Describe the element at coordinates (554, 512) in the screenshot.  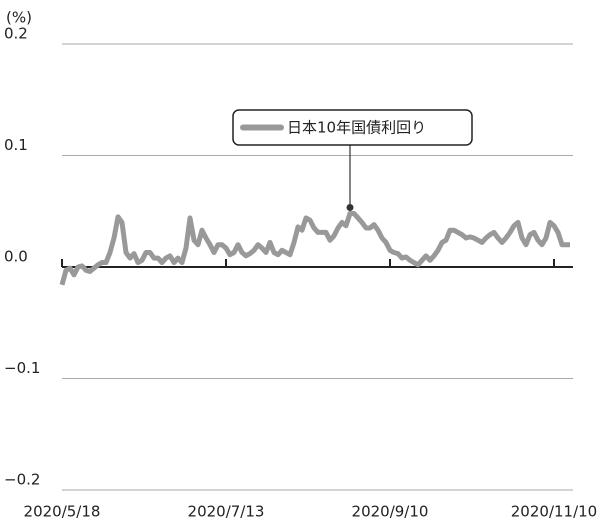
I see `x-tick-label: 2020/11/10` at that location.